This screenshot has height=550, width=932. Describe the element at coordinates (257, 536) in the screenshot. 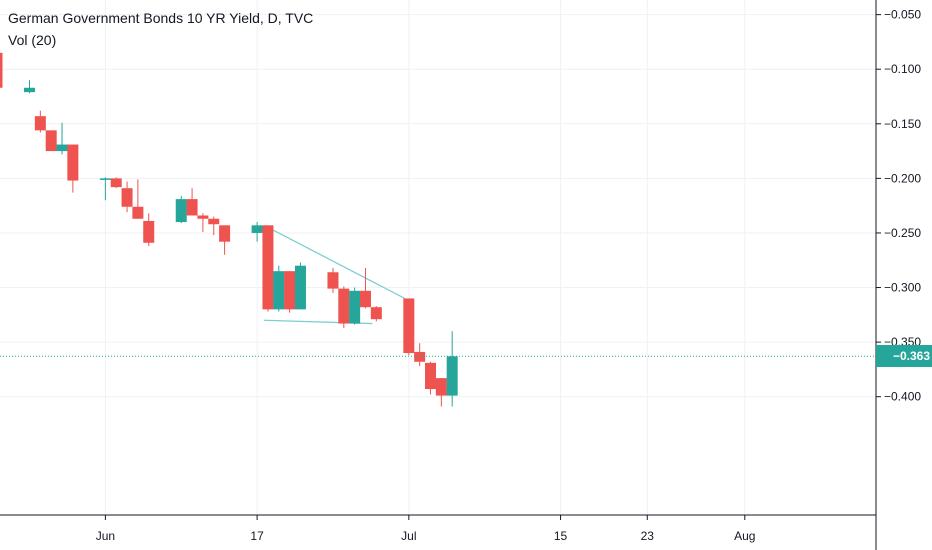

I see `time-tick-label: 17` at that location.